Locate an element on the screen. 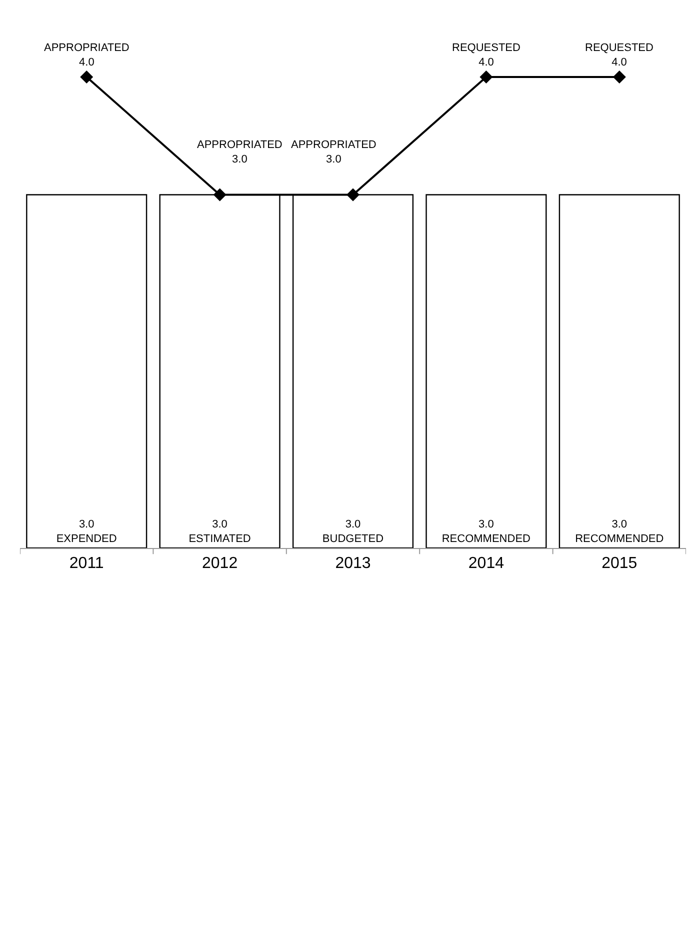 This screenshot has height=934, width=691. data-label: 3.0 ESTIMATED is located at coordinates (219, 531).